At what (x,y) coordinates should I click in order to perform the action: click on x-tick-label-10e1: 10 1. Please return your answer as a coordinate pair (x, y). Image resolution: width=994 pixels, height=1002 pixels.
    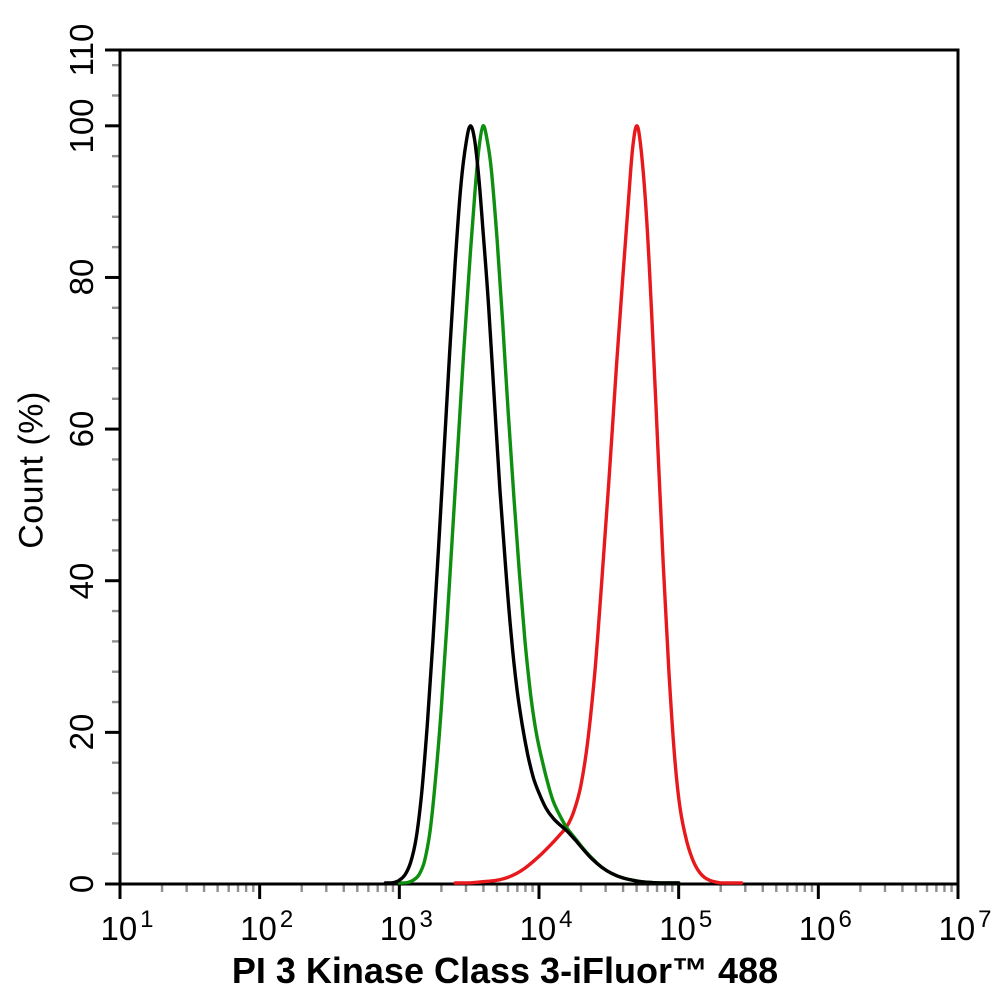
    Looking at the image, I should click on (127, 925).